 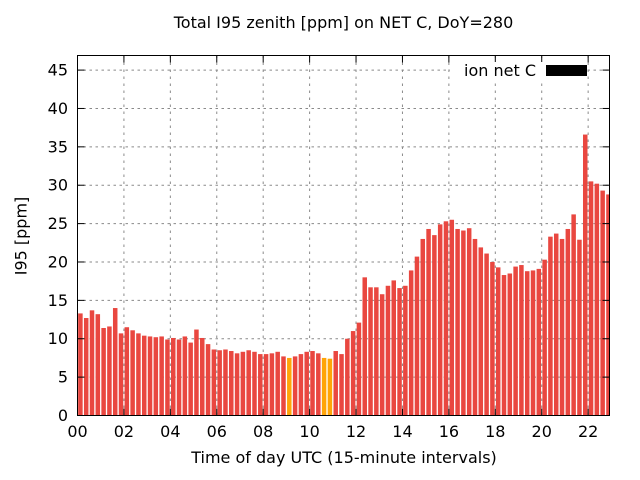 I want to click on y-tick-label: 30, so click(x=58, y=185).